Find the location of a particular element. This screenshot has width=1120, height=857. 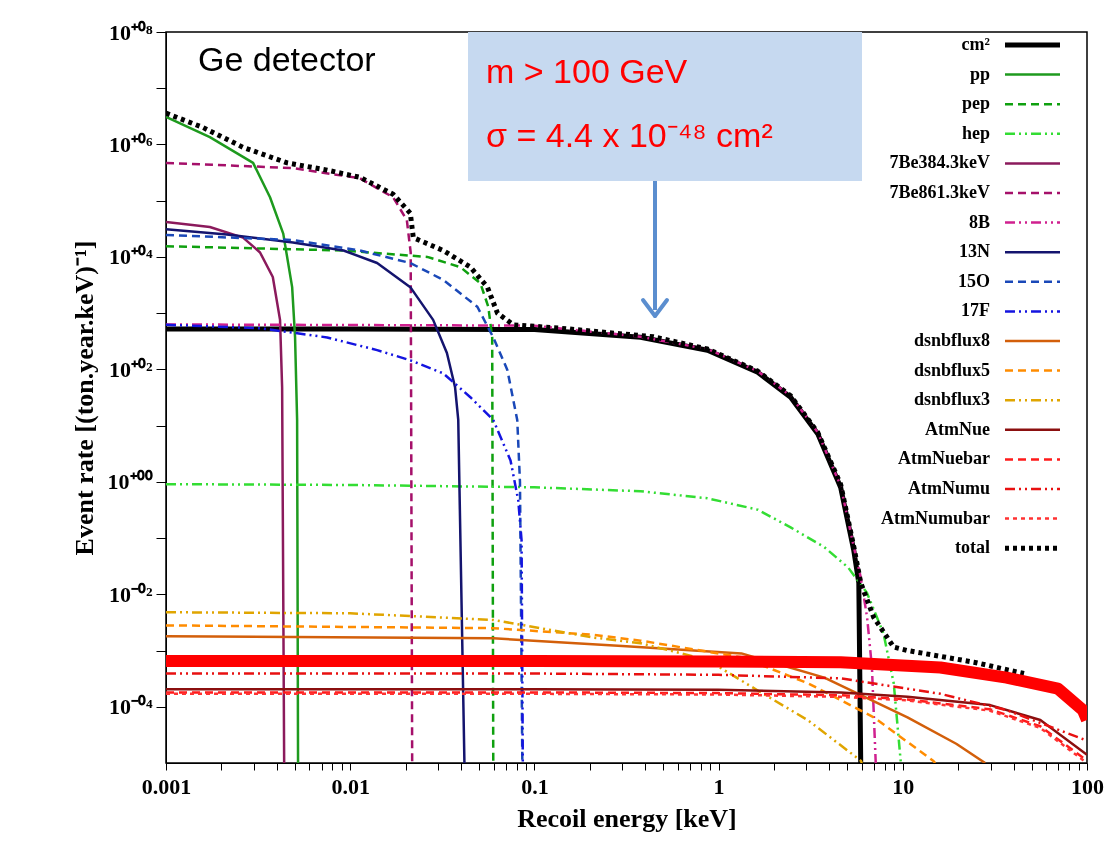

legend-label: hep is located at coordinates (975, 132).